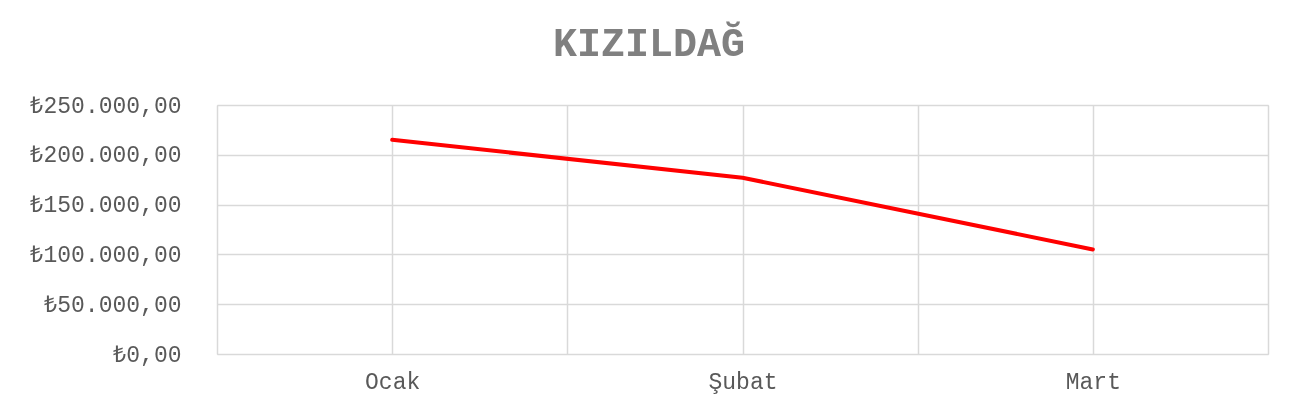 This screenshot has height=410, width=1302. What do you see at coordinates (743, 382) in the screenshot?
I see `x-tick-label: Şubat` at bounding box center [743, 382].